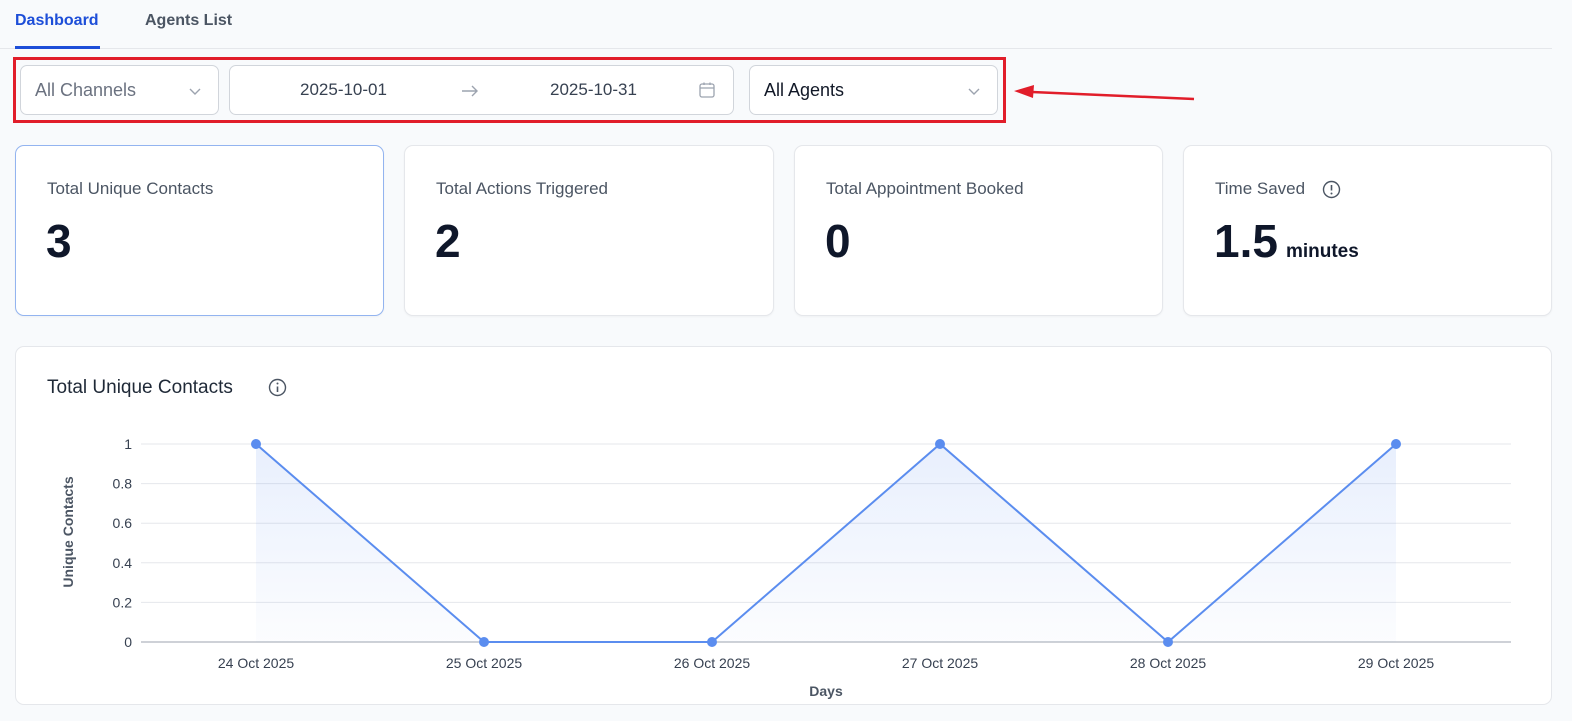 This screenshot has width=1572, height=721. Describe the element at coordinates (940, 663) in the screenshot. I see `x-tick-label: 27 Oct 2025` at that location.